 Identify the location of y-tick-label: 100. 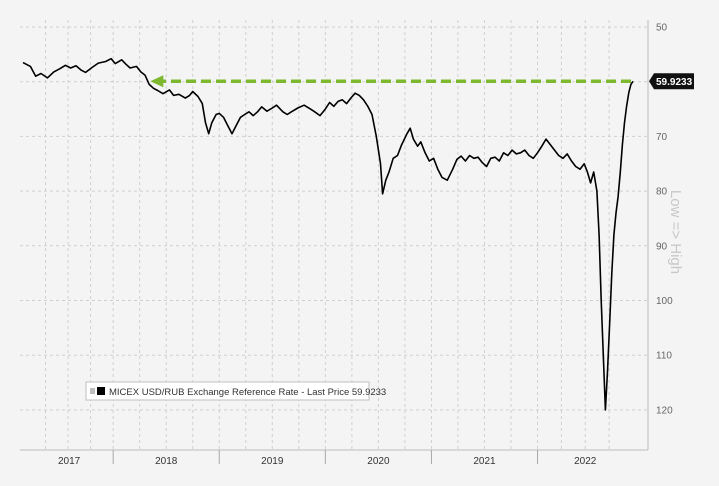
(664, 301).